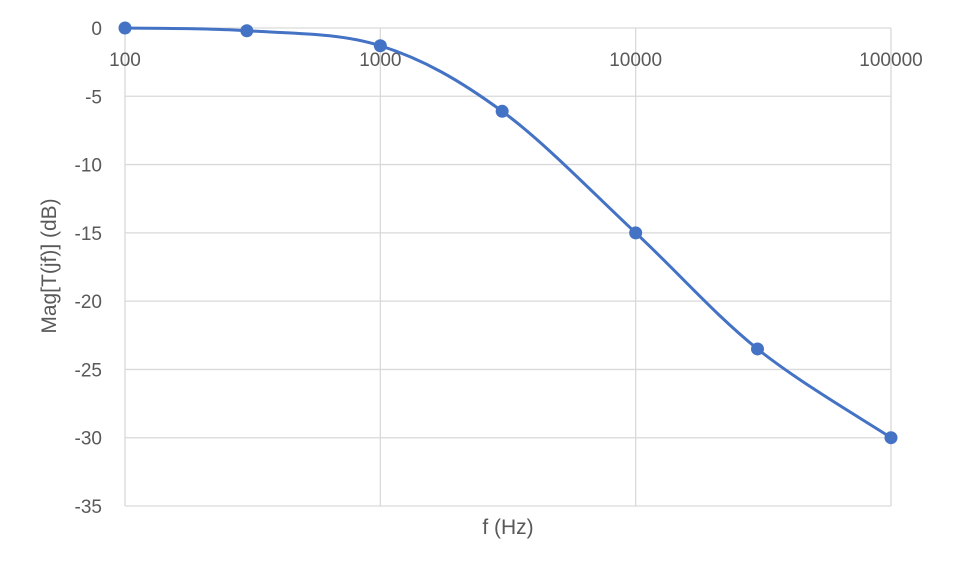 This screenshot has width=956, height=574. I want to click on y-tick-label: -5, so click(93, 97).